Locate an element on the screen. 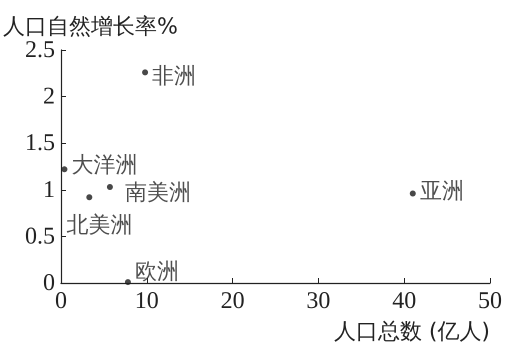 The width and height of the screenshot is (510, 359). annotation: 欧洲 is located at coordinates (156, 272).